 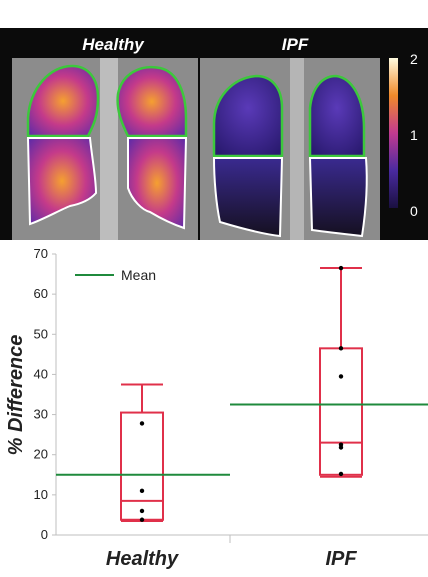 I want to click on colorbar-tick-2: 2, so click(x=414, y=59).